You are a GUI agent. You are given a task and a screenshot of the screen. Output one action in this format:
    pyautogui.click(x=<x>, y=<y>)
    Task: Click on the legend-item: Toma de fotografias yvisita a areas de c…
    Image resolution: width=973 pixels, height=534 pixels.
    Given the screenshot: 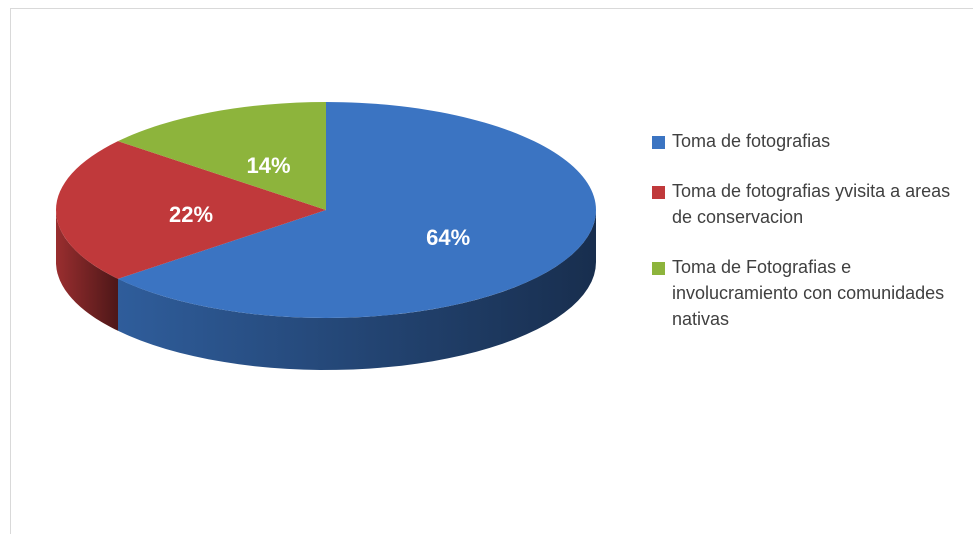 What is the action you would take?
    pyautogui.click(x=802, y=204)
    